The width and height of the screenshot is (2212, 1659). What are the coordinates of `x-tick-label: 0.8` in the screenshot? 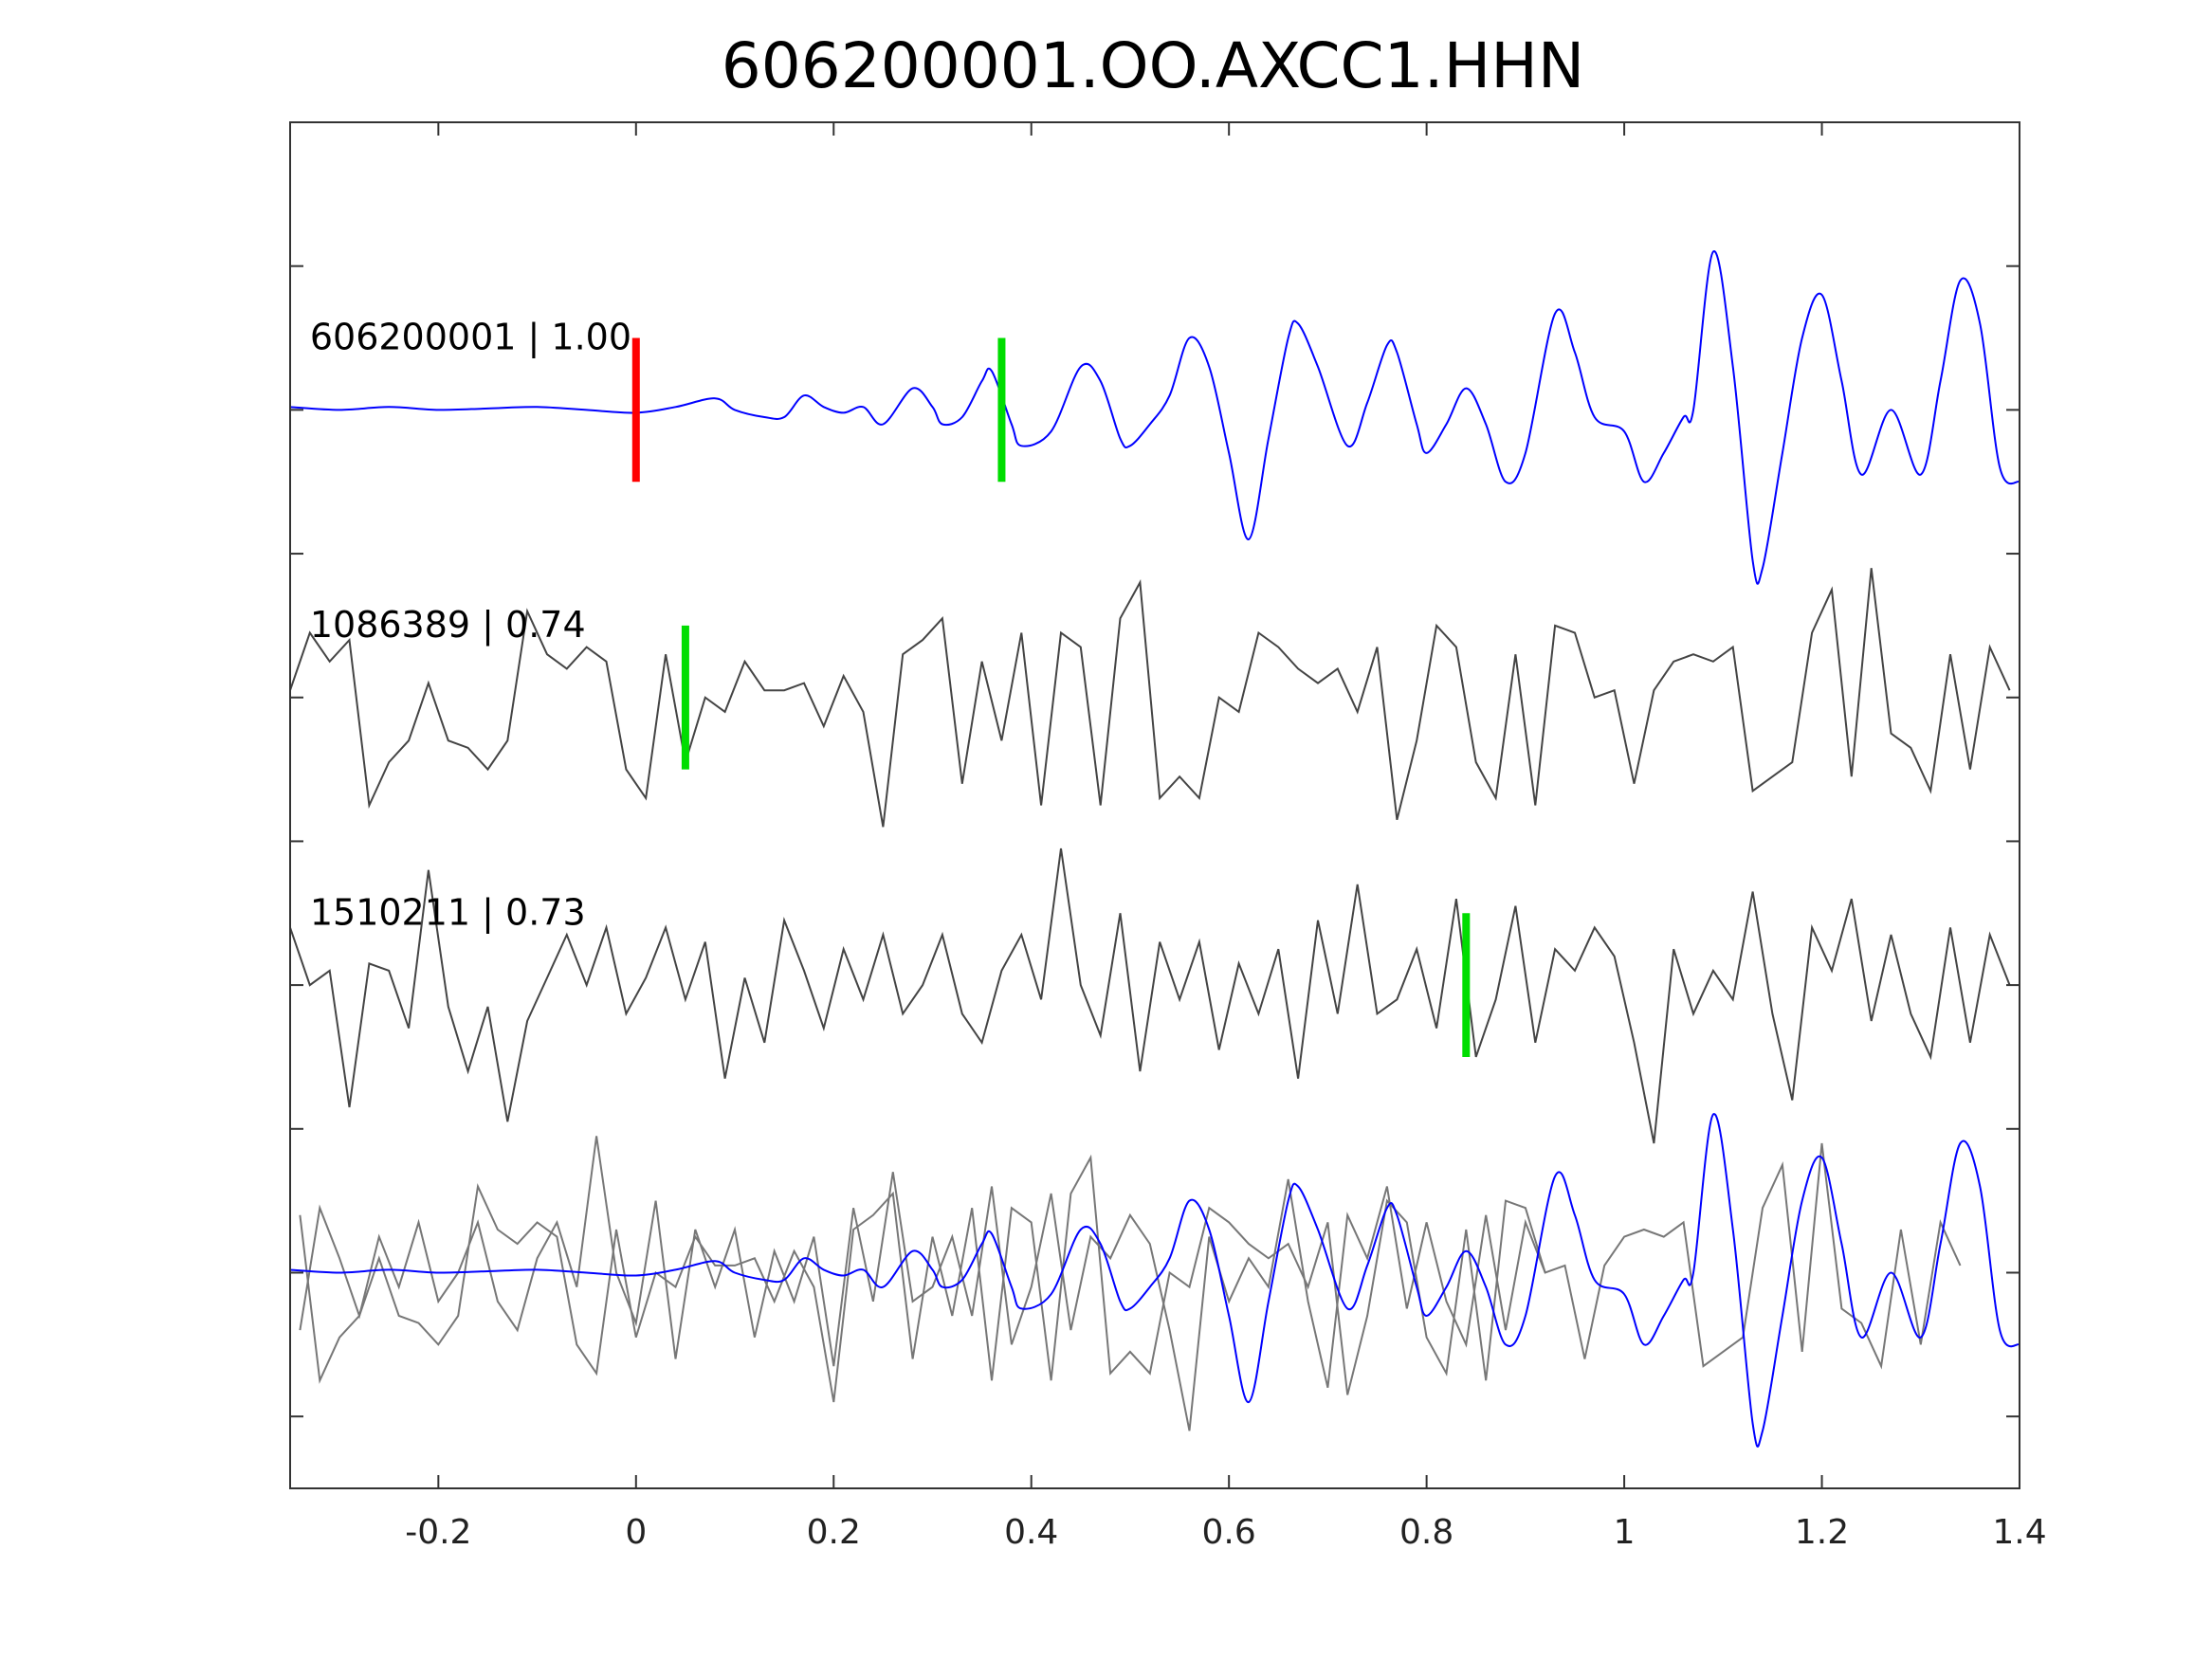 It's located at (1426, 1532).